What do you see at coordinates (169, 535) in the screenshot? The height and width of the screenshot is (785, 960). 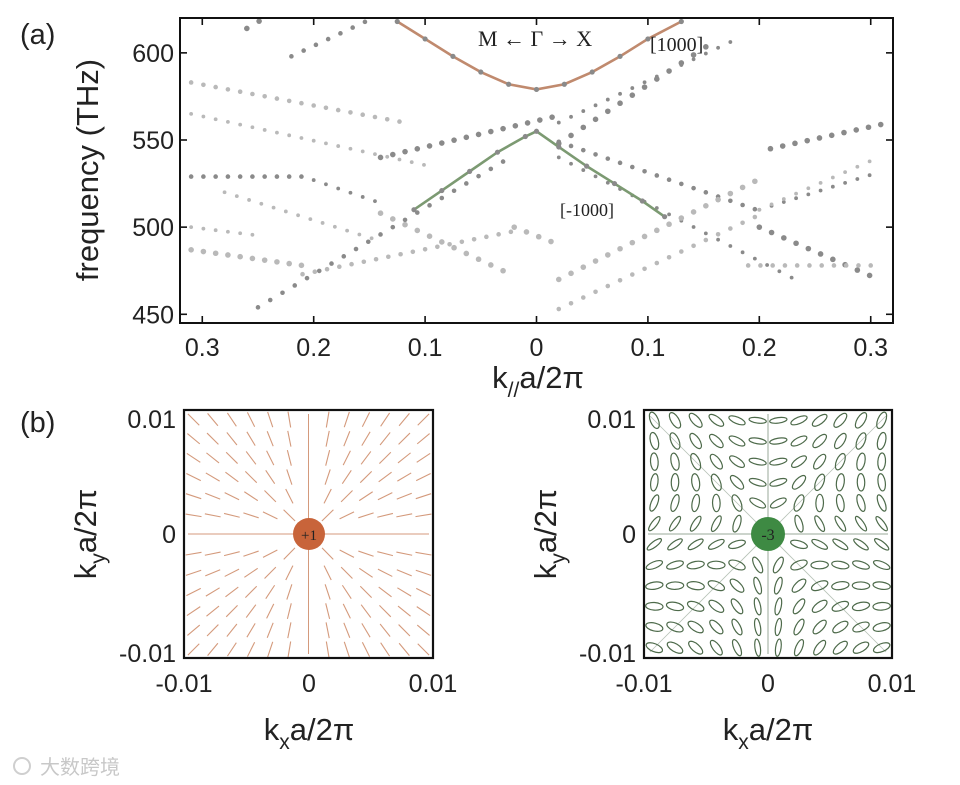 I see `y-tick-mid: 0` at bounding box center [169, 535].